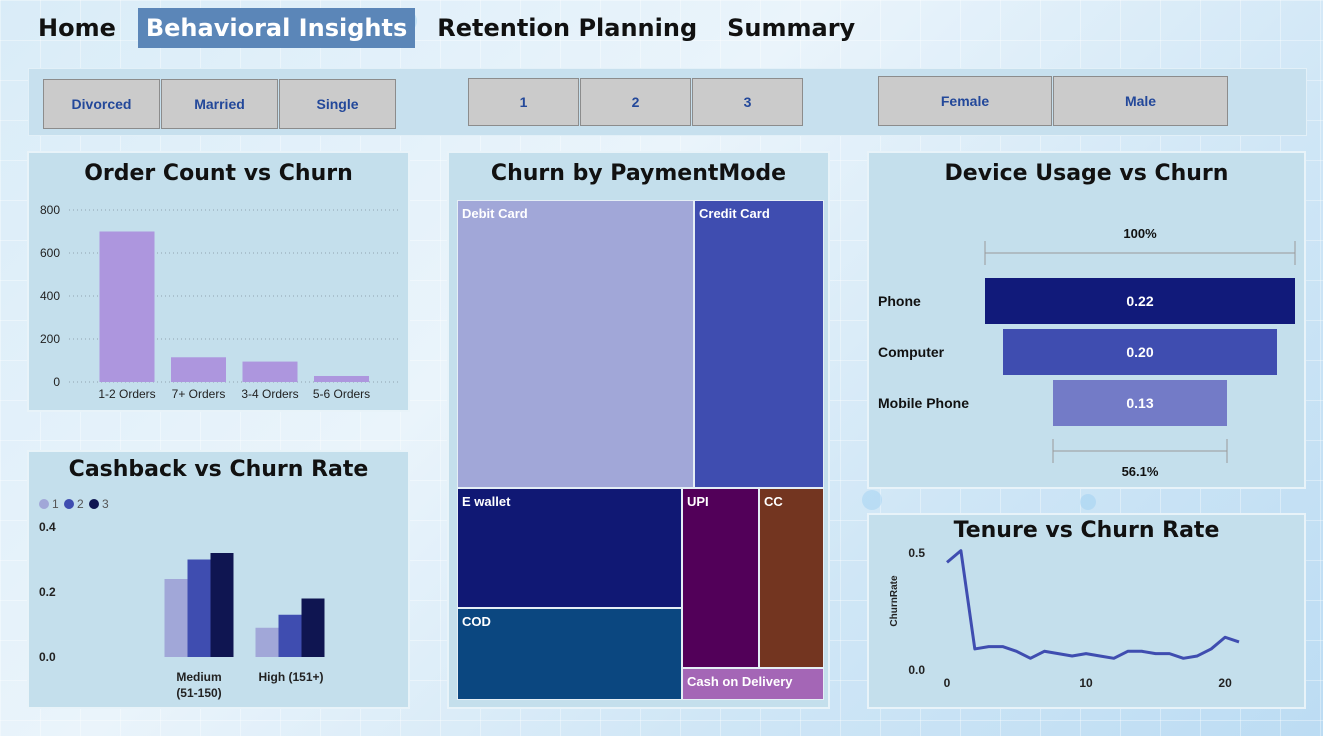  What do you see at coordinates (56, 382) in the screenshot?
I see `y-tick-label: 0` at bounding box center [56, 382].